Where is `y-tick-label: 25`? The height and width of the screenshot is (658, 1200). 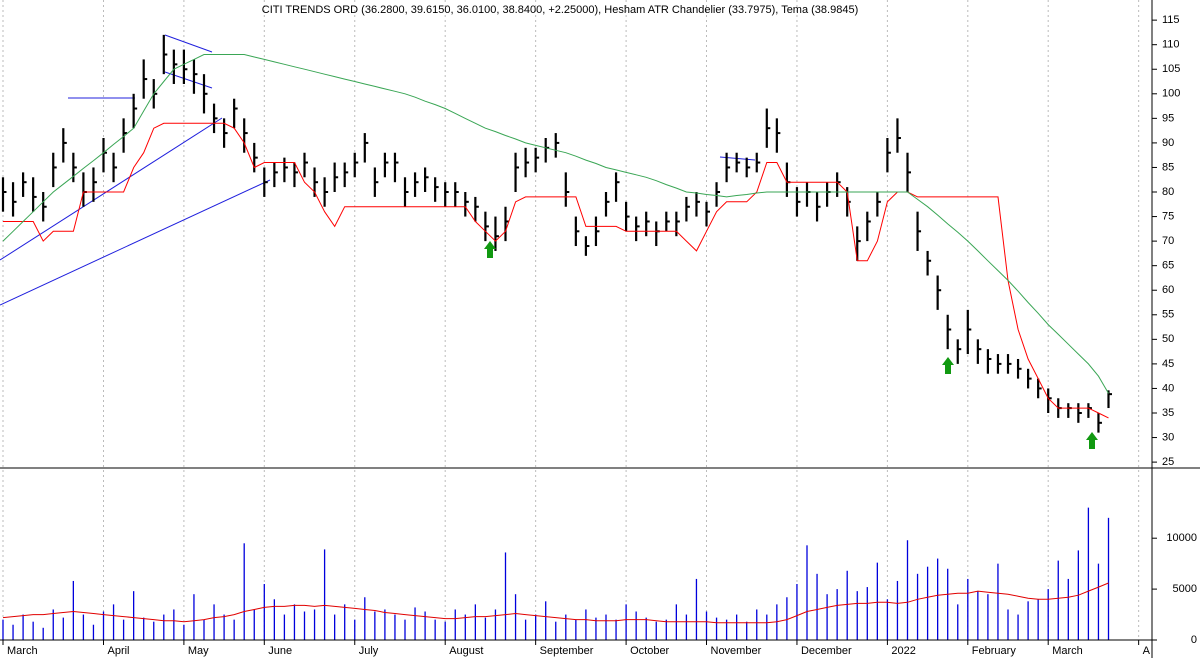
y-tick-label: 25 is located at coordinates (1168, 462).